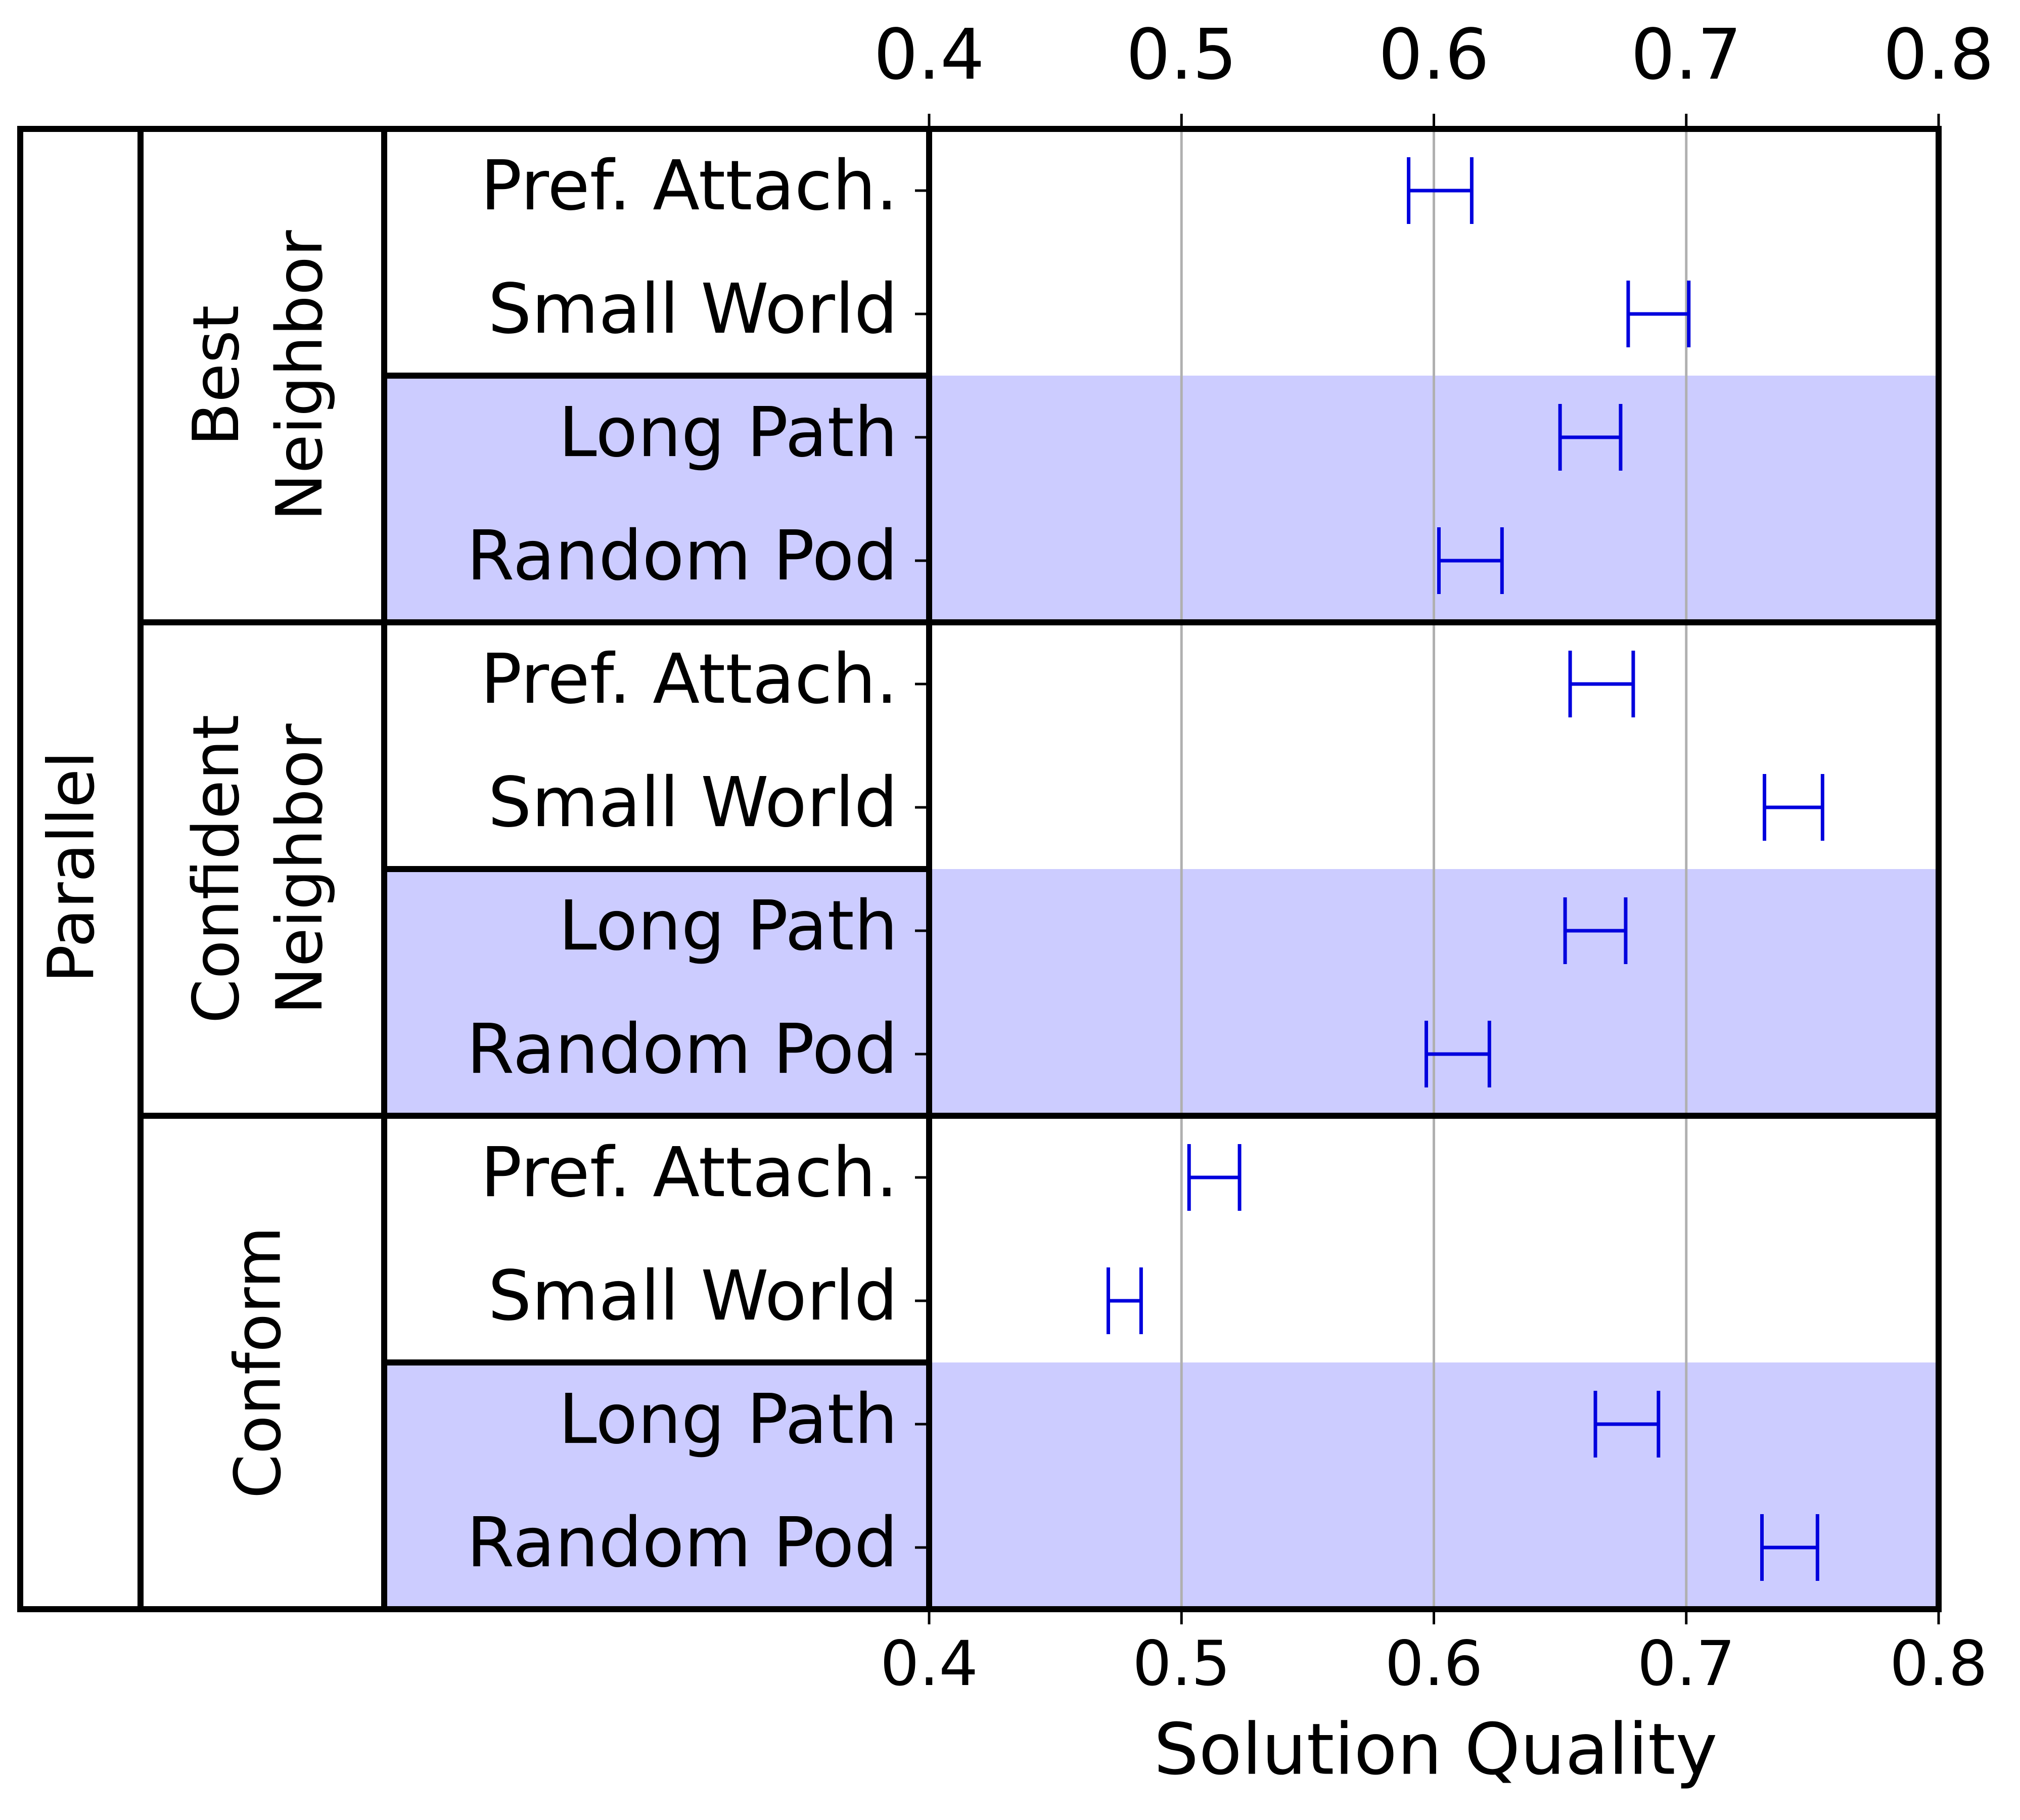 Image resolution: width=2020 pixels, height=1820 pixels. I want to click on x-axis-label: Solution Quality, so click(1436, 1750).